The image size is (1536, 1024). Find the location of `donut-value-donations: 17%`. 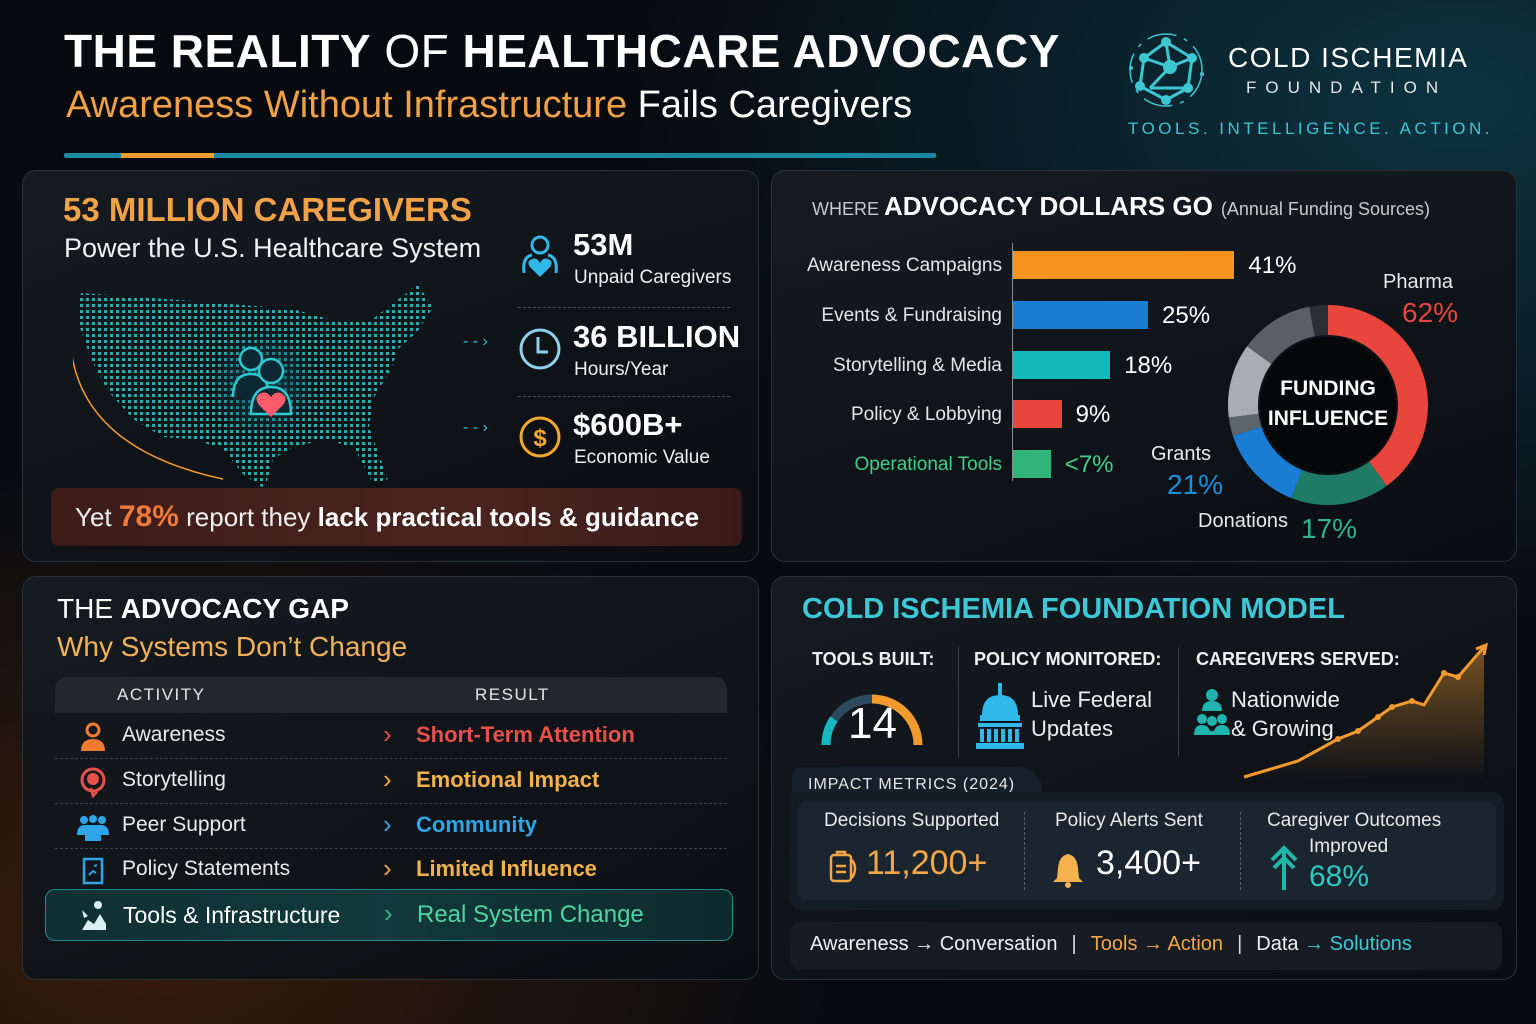

donut-value-donations: 17% is located at coordinates (1329, 528).